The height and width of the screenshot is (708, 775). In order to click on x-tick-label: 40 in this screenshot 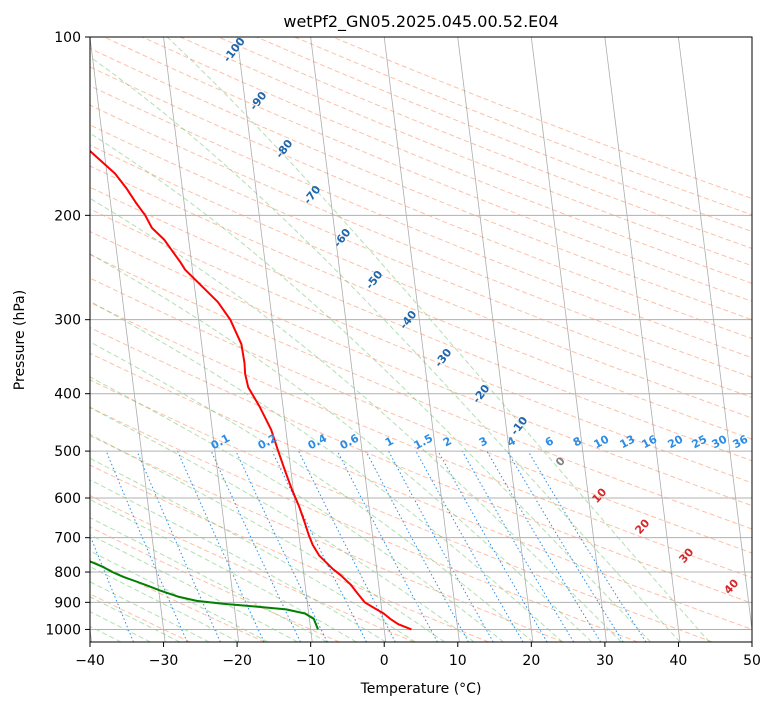, I will do `click(679, 661)`.